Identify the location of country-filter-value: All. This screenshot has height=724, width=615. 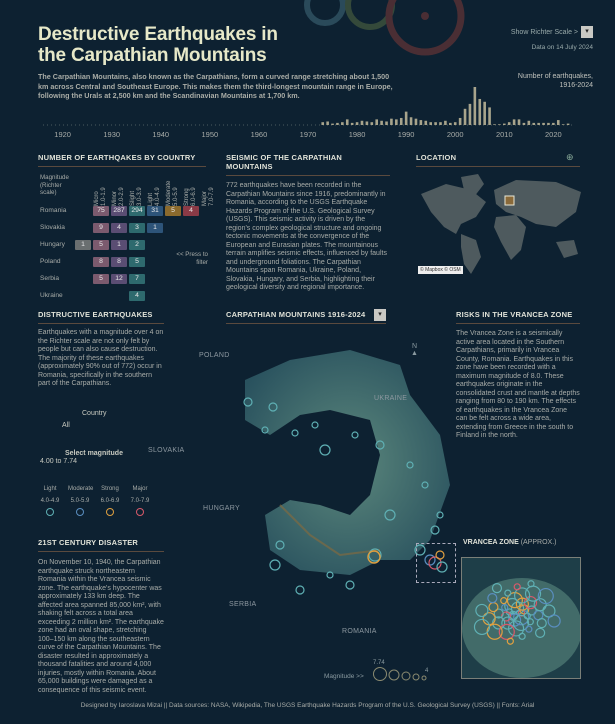
(66, 425).